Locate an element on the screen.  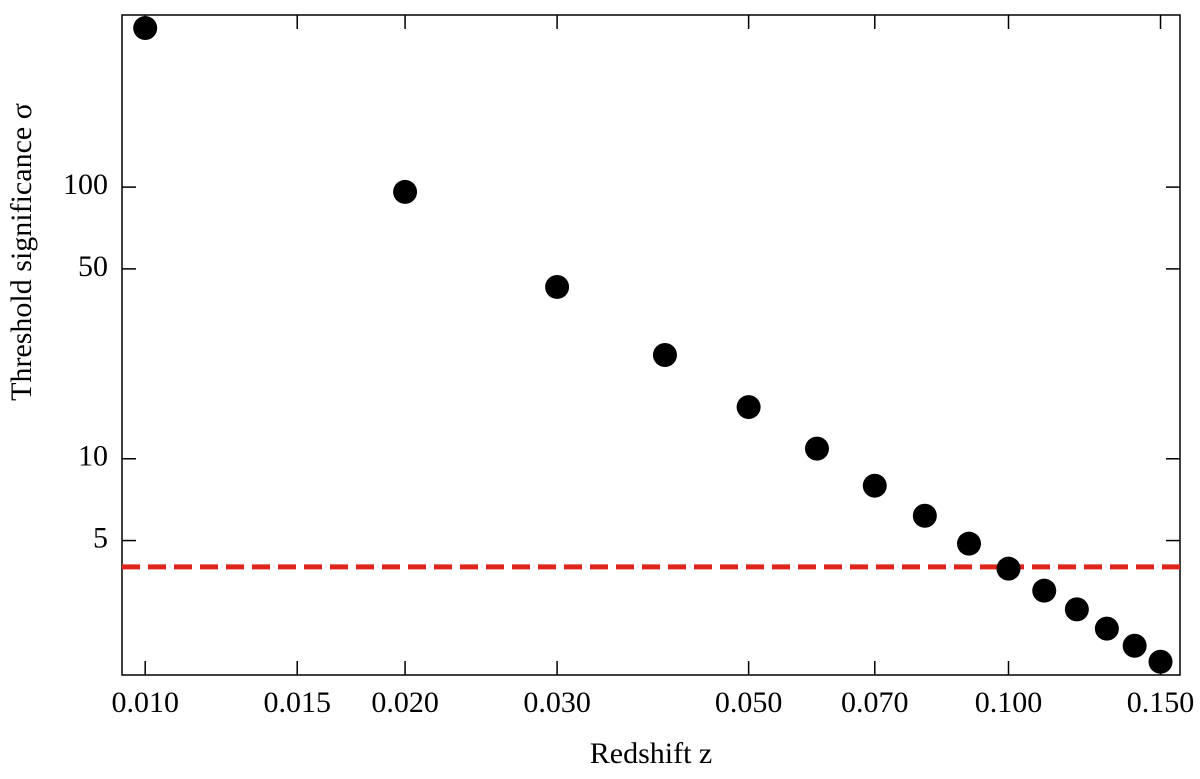
x-tick-label: 0.020 is located at coordinates (405, 702).